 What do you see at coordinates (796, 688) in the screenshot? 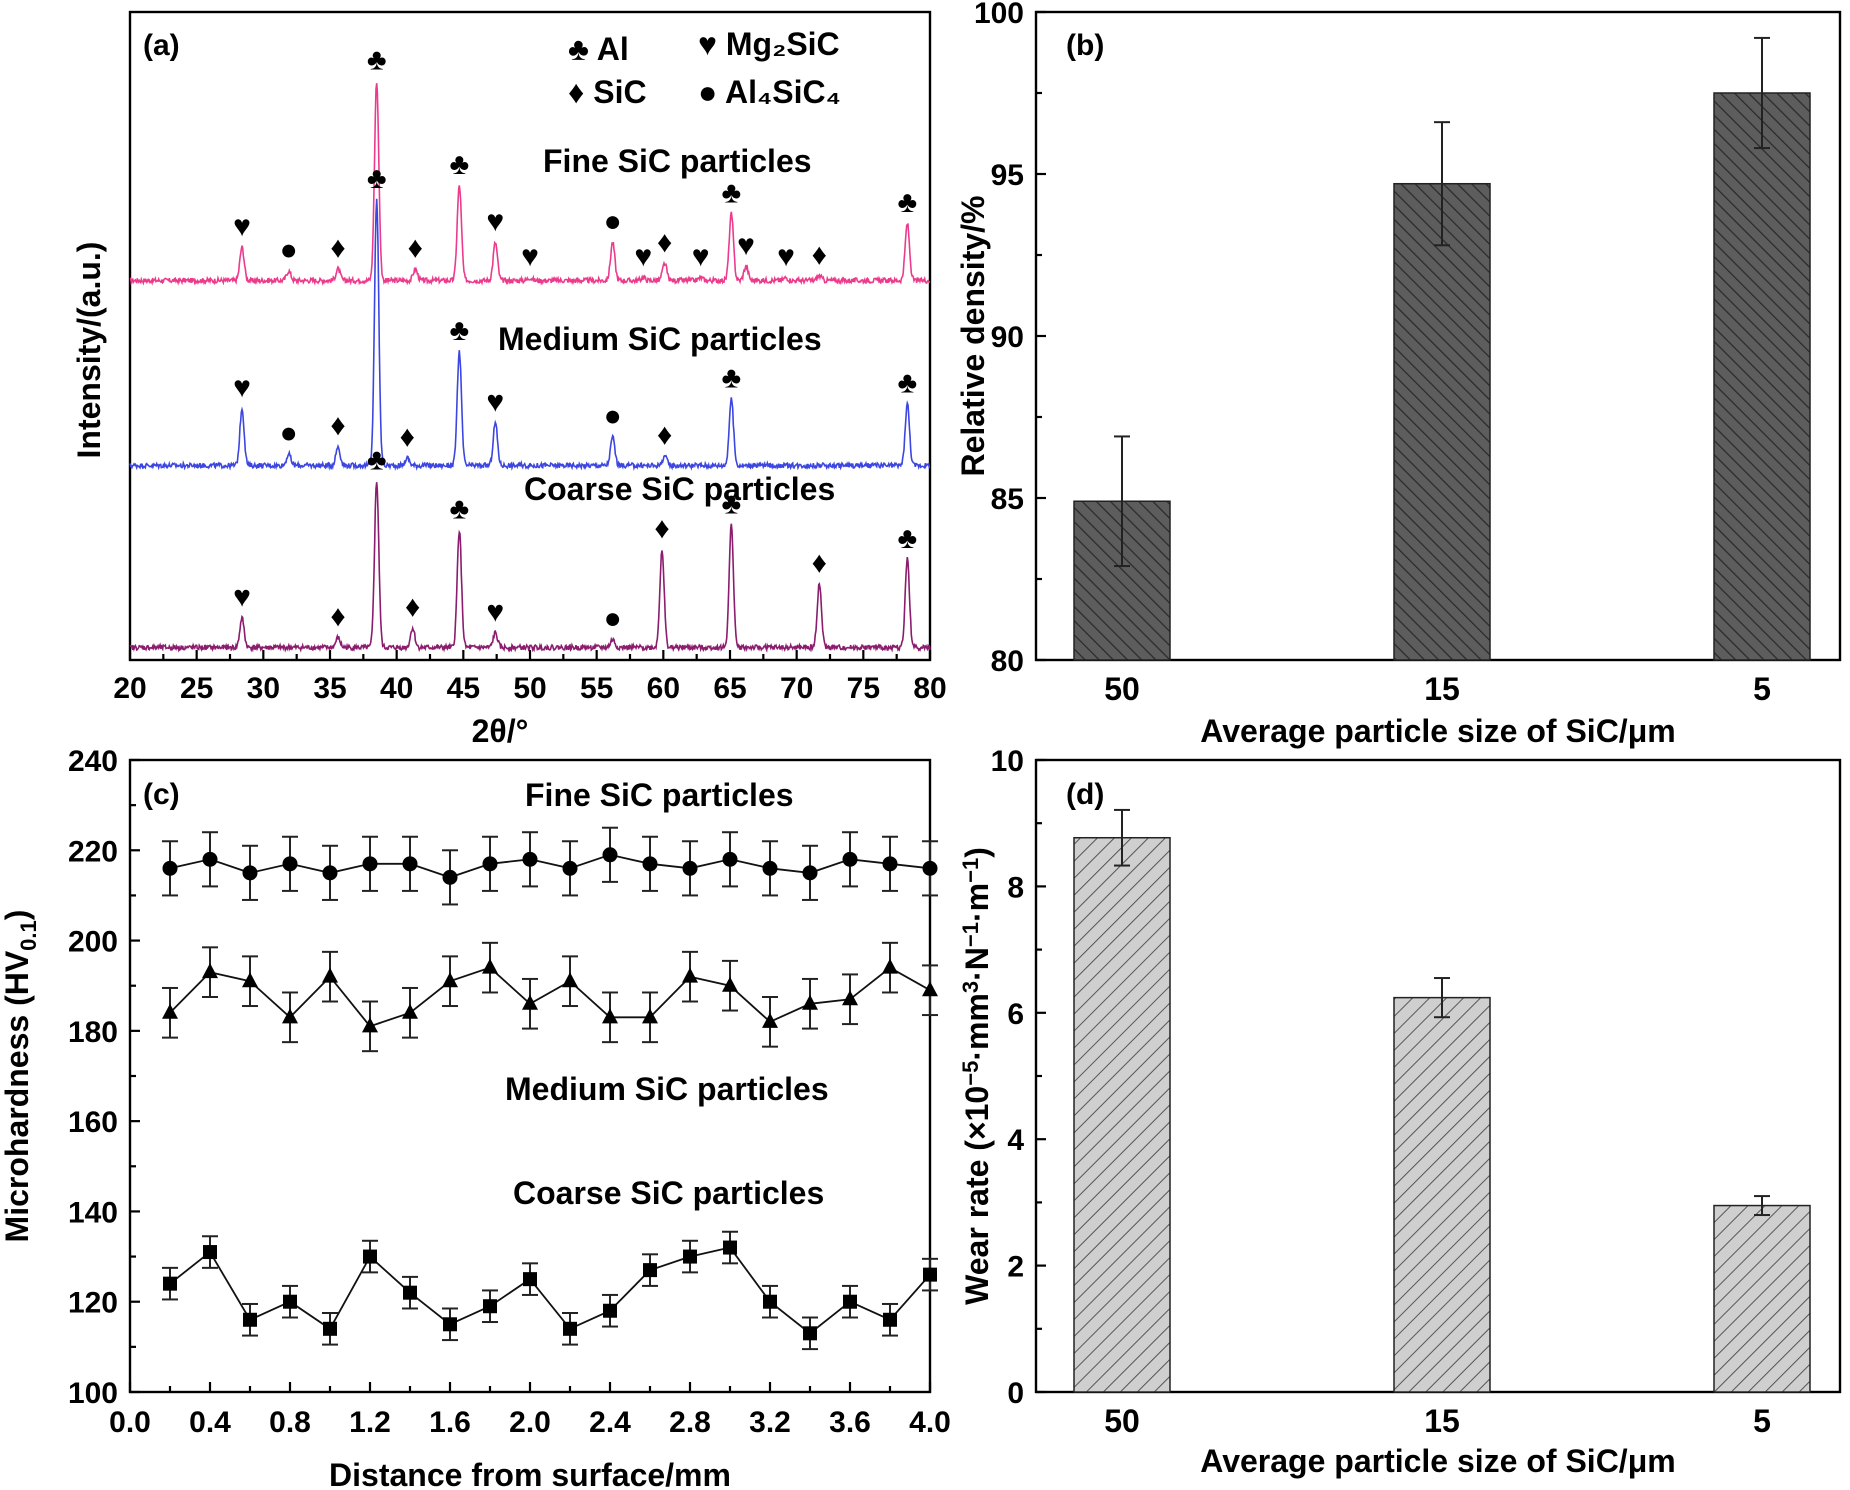
I see `a-xticklabel-70: 70` at bounding box center [796, 688].